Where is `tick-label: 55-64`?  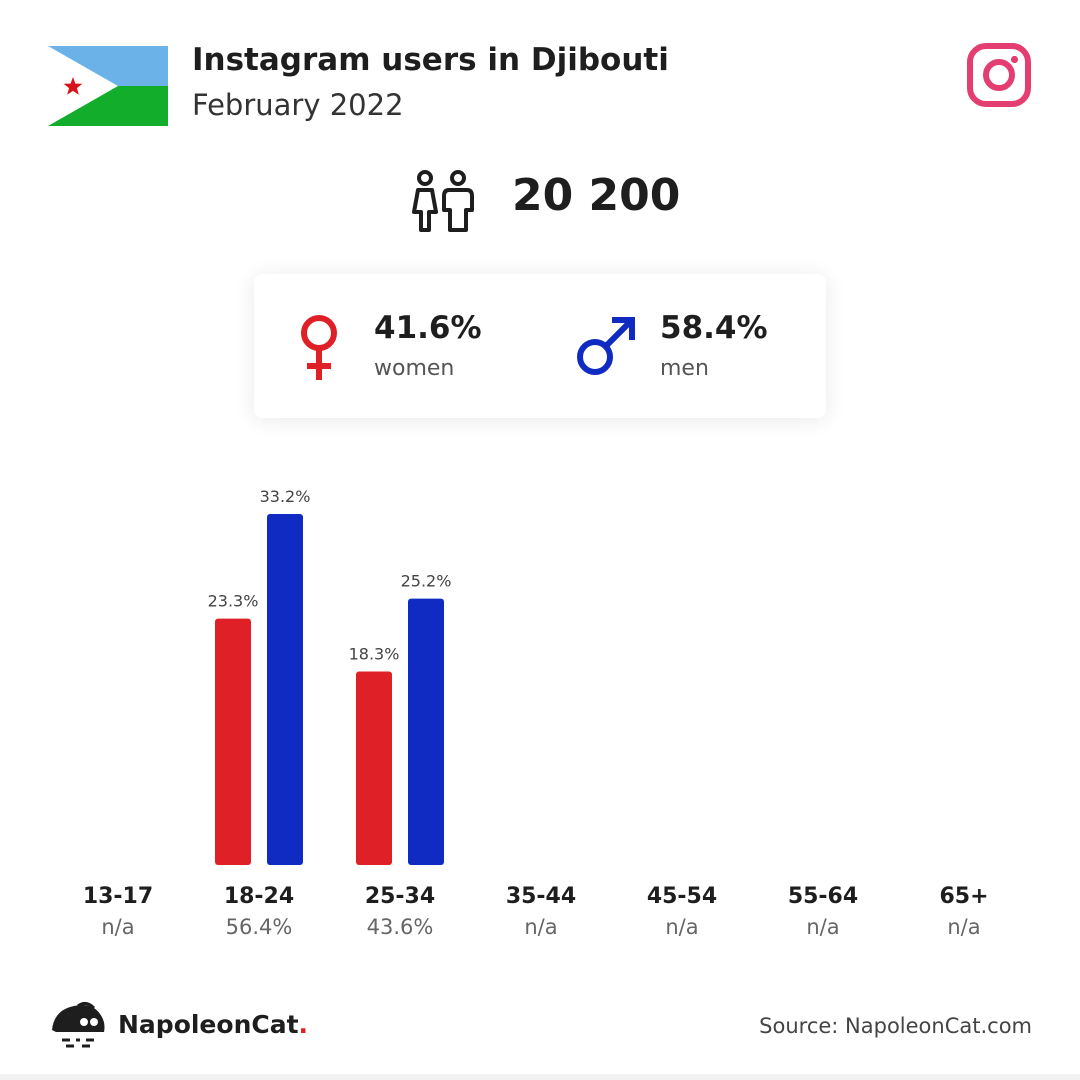
tick-label: 55-64 is located at coordinates (823, 896).